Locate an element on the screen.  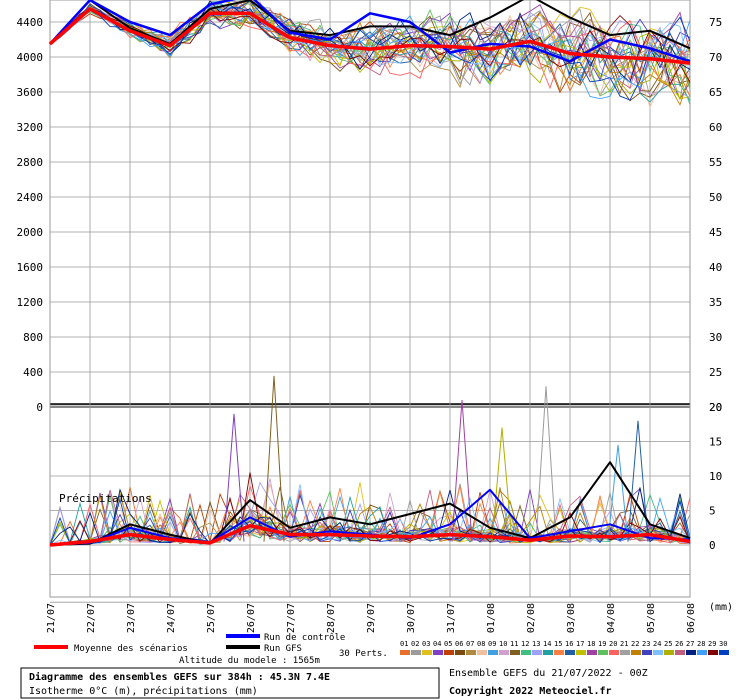
y-tick-right: 70 is located at coordinates (715, 57).